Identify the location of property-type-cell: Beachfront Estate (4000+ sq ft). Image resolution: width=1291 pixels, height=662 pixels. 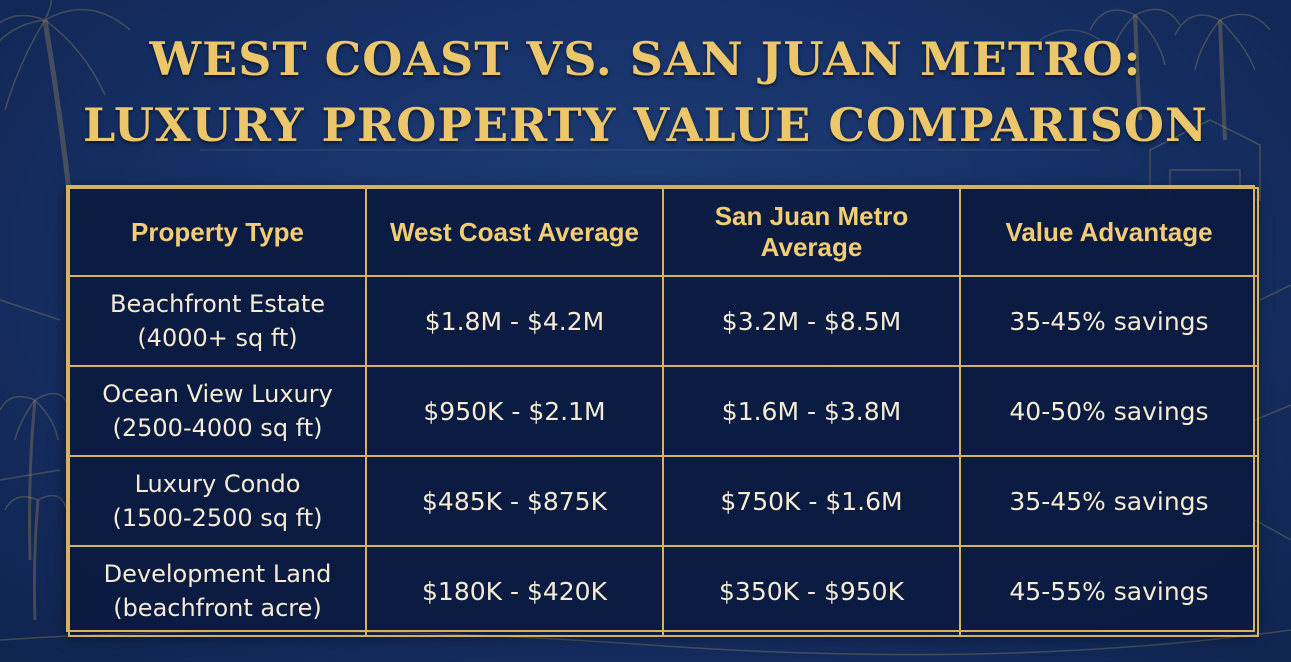
(217, 321).